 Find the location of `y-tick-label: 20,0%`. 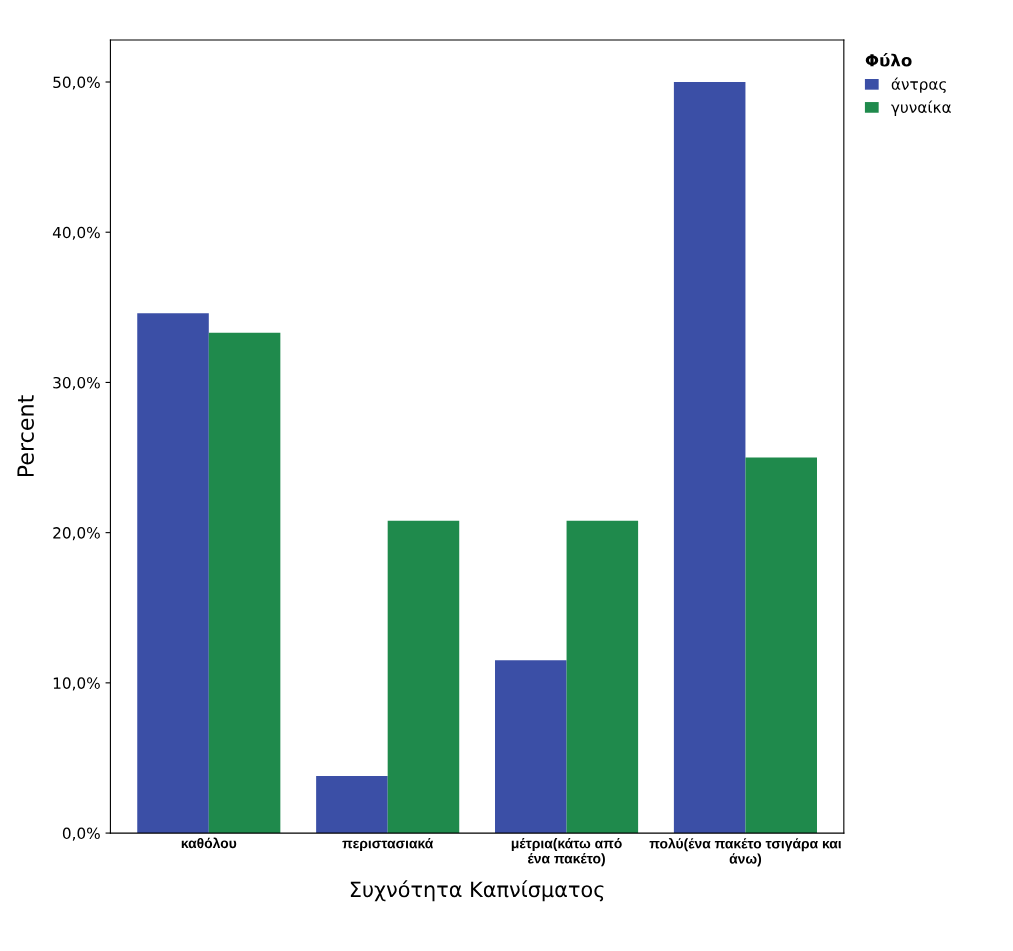

y-tick-label: 20,0% is located at coordinates (76, 534).